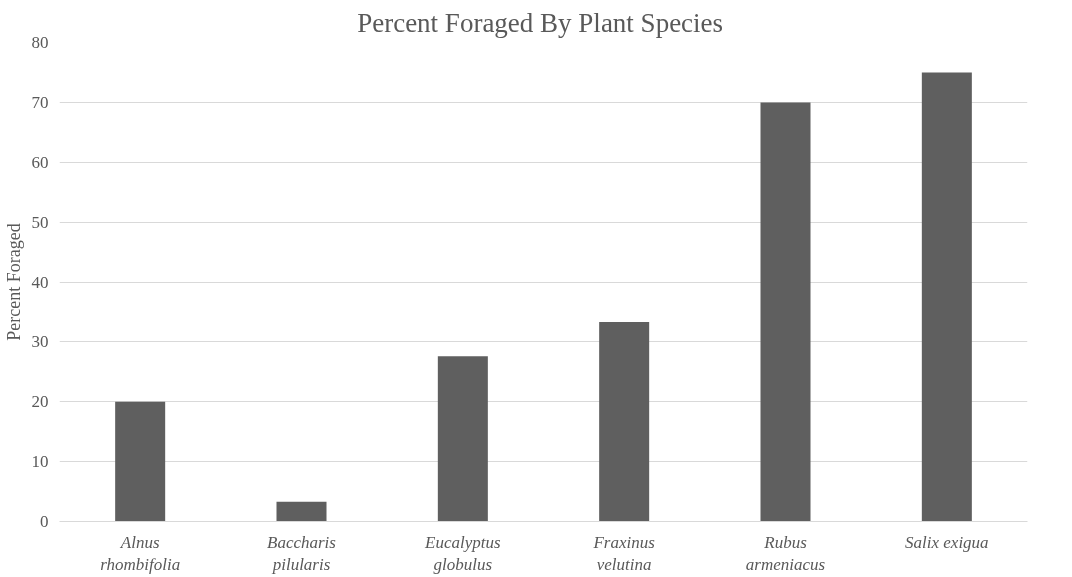 The width and height of the screenshot is (1072, 577). What do you see at coordinates (40, 402) in the screenshot?
I see `y-tick-label: 20` at bounding box center [40, 402].